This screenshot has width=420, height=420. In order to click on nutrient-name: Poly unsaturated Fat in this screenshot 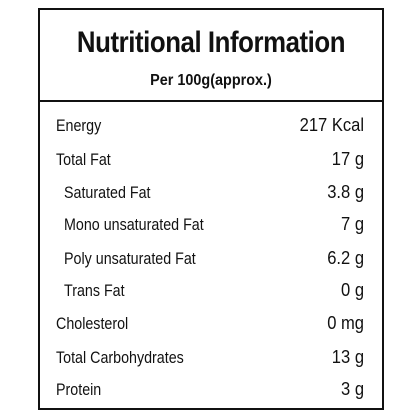, I will do `click(130, 258)`.